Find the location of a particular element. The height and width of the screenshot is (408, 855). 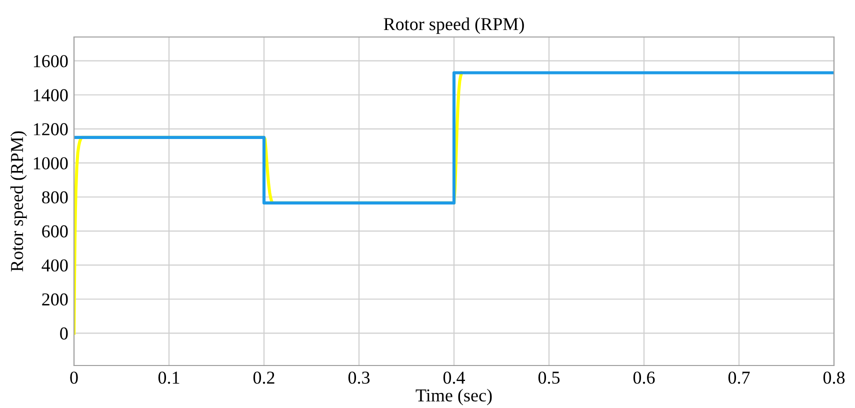

x-tick-label: 0.7 is located at coordinates (739, 378).